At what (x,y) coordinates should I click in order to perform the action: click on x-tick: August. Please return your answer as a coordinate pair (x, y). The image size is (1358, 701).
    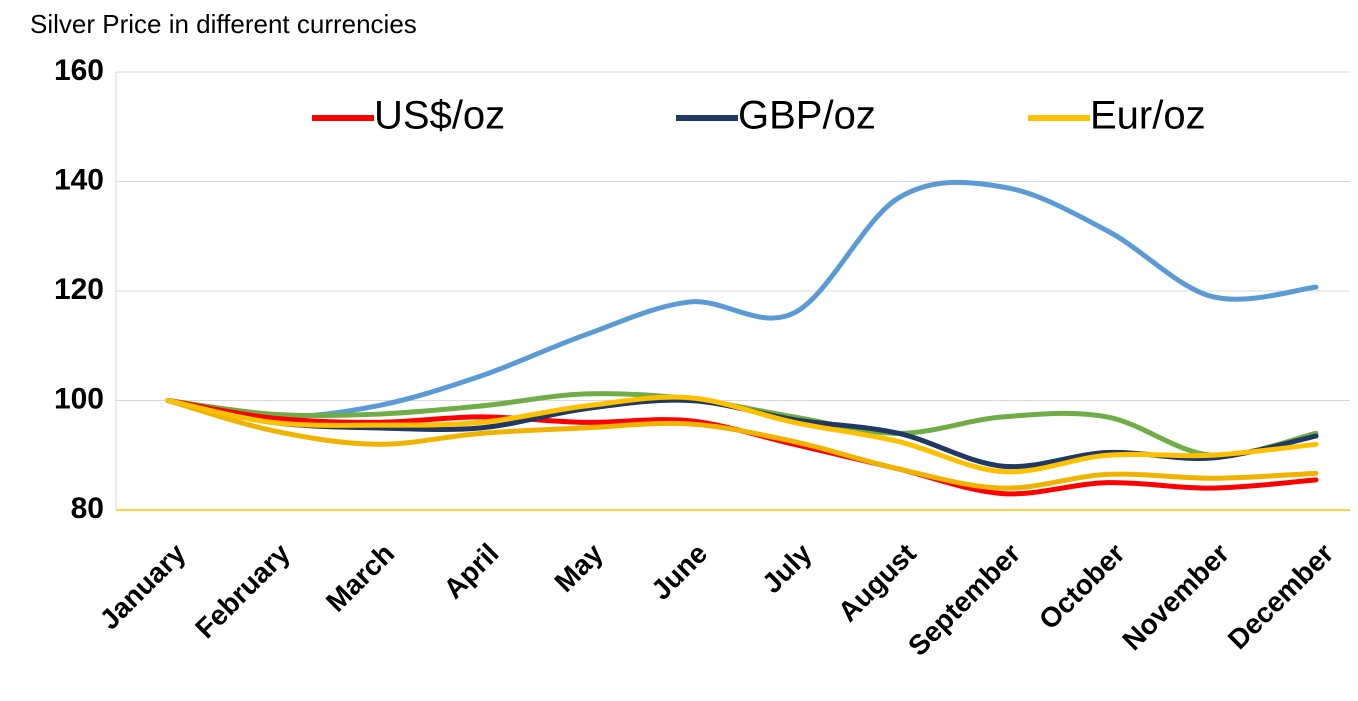
    Looking at the image, I should click on (877, 583).